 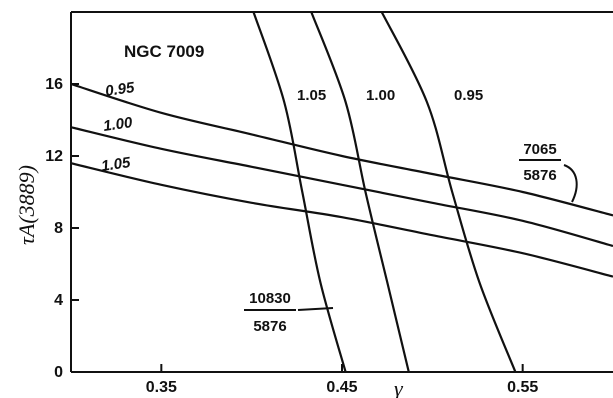 What do you see at coordinates (54, 84) in the screenshot?
I see `y-tick-label: 16` at bounding box center [54, 84].